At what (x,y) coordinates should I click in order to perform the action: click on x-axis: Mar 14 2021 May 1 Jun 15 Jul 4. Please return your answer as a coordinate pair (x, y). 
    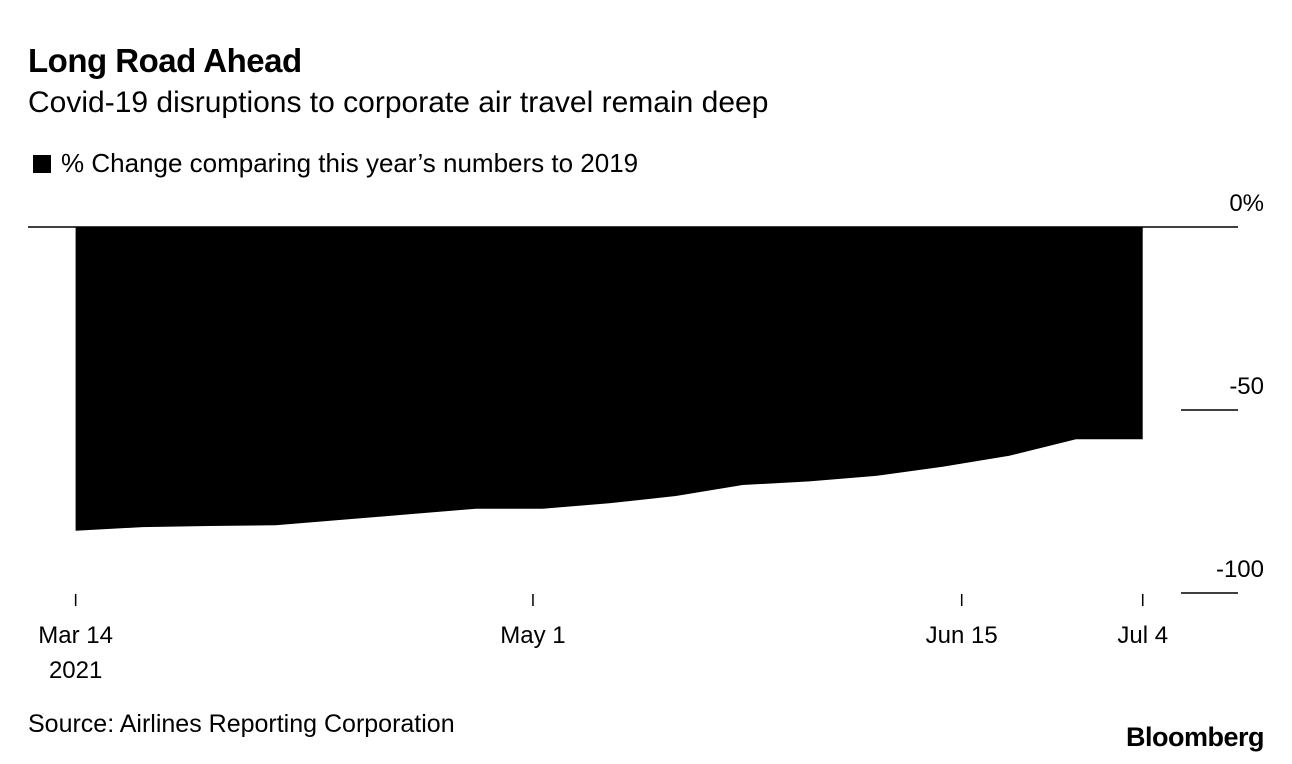
    Looking at the image, I should click on (603, 639).